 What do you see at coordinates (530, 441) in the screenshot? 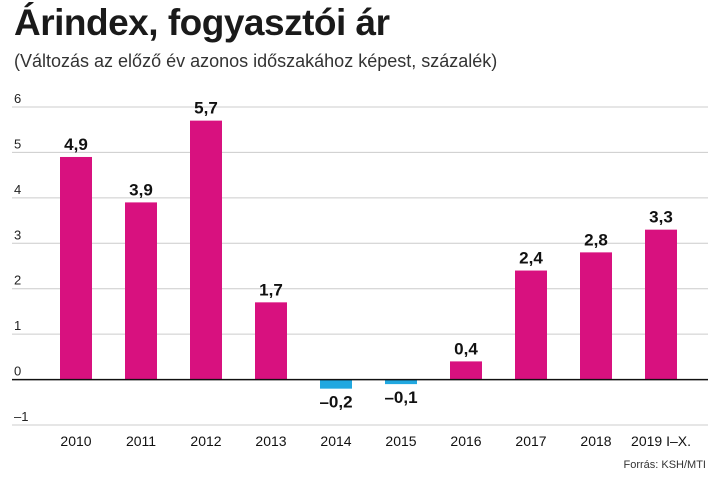
I see `x-tick-label: 2017` at bounding box center [530, 441].